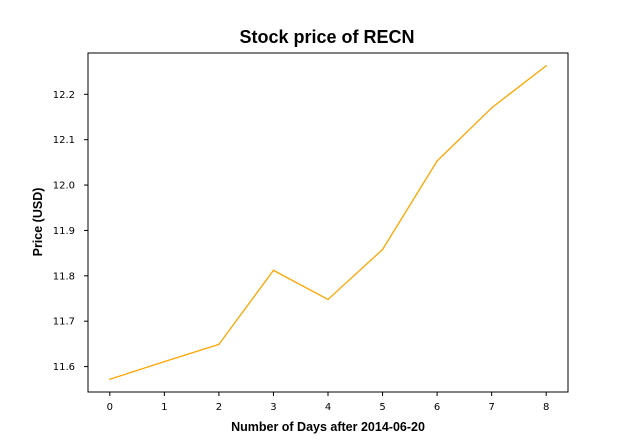 This screenshot has width=640, height=440. I want to click on x-tick-label: 1, so click(164, 407).